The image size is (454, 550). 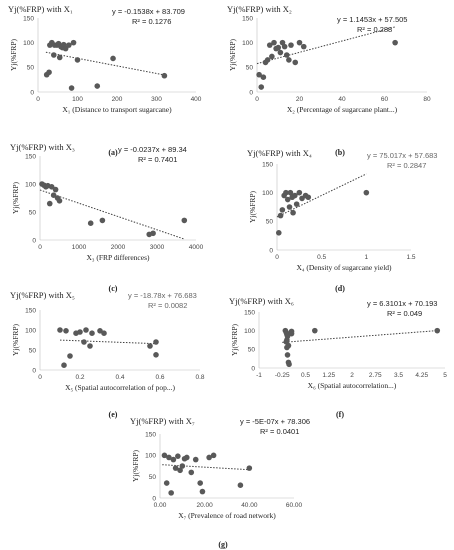 I want to click on x-tick-label: 0.2, so click(x=79, y=377).